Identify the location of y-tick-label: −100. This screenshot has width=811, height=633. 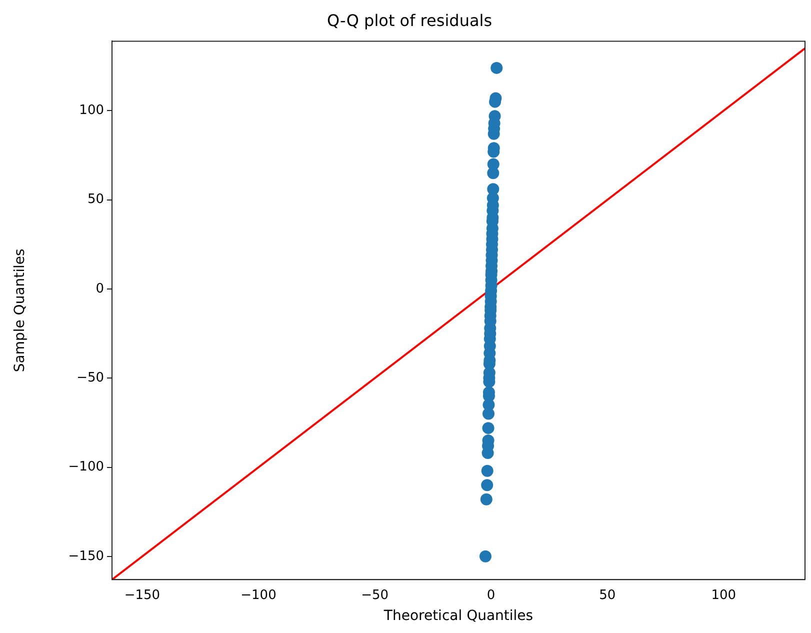
(86, 467).